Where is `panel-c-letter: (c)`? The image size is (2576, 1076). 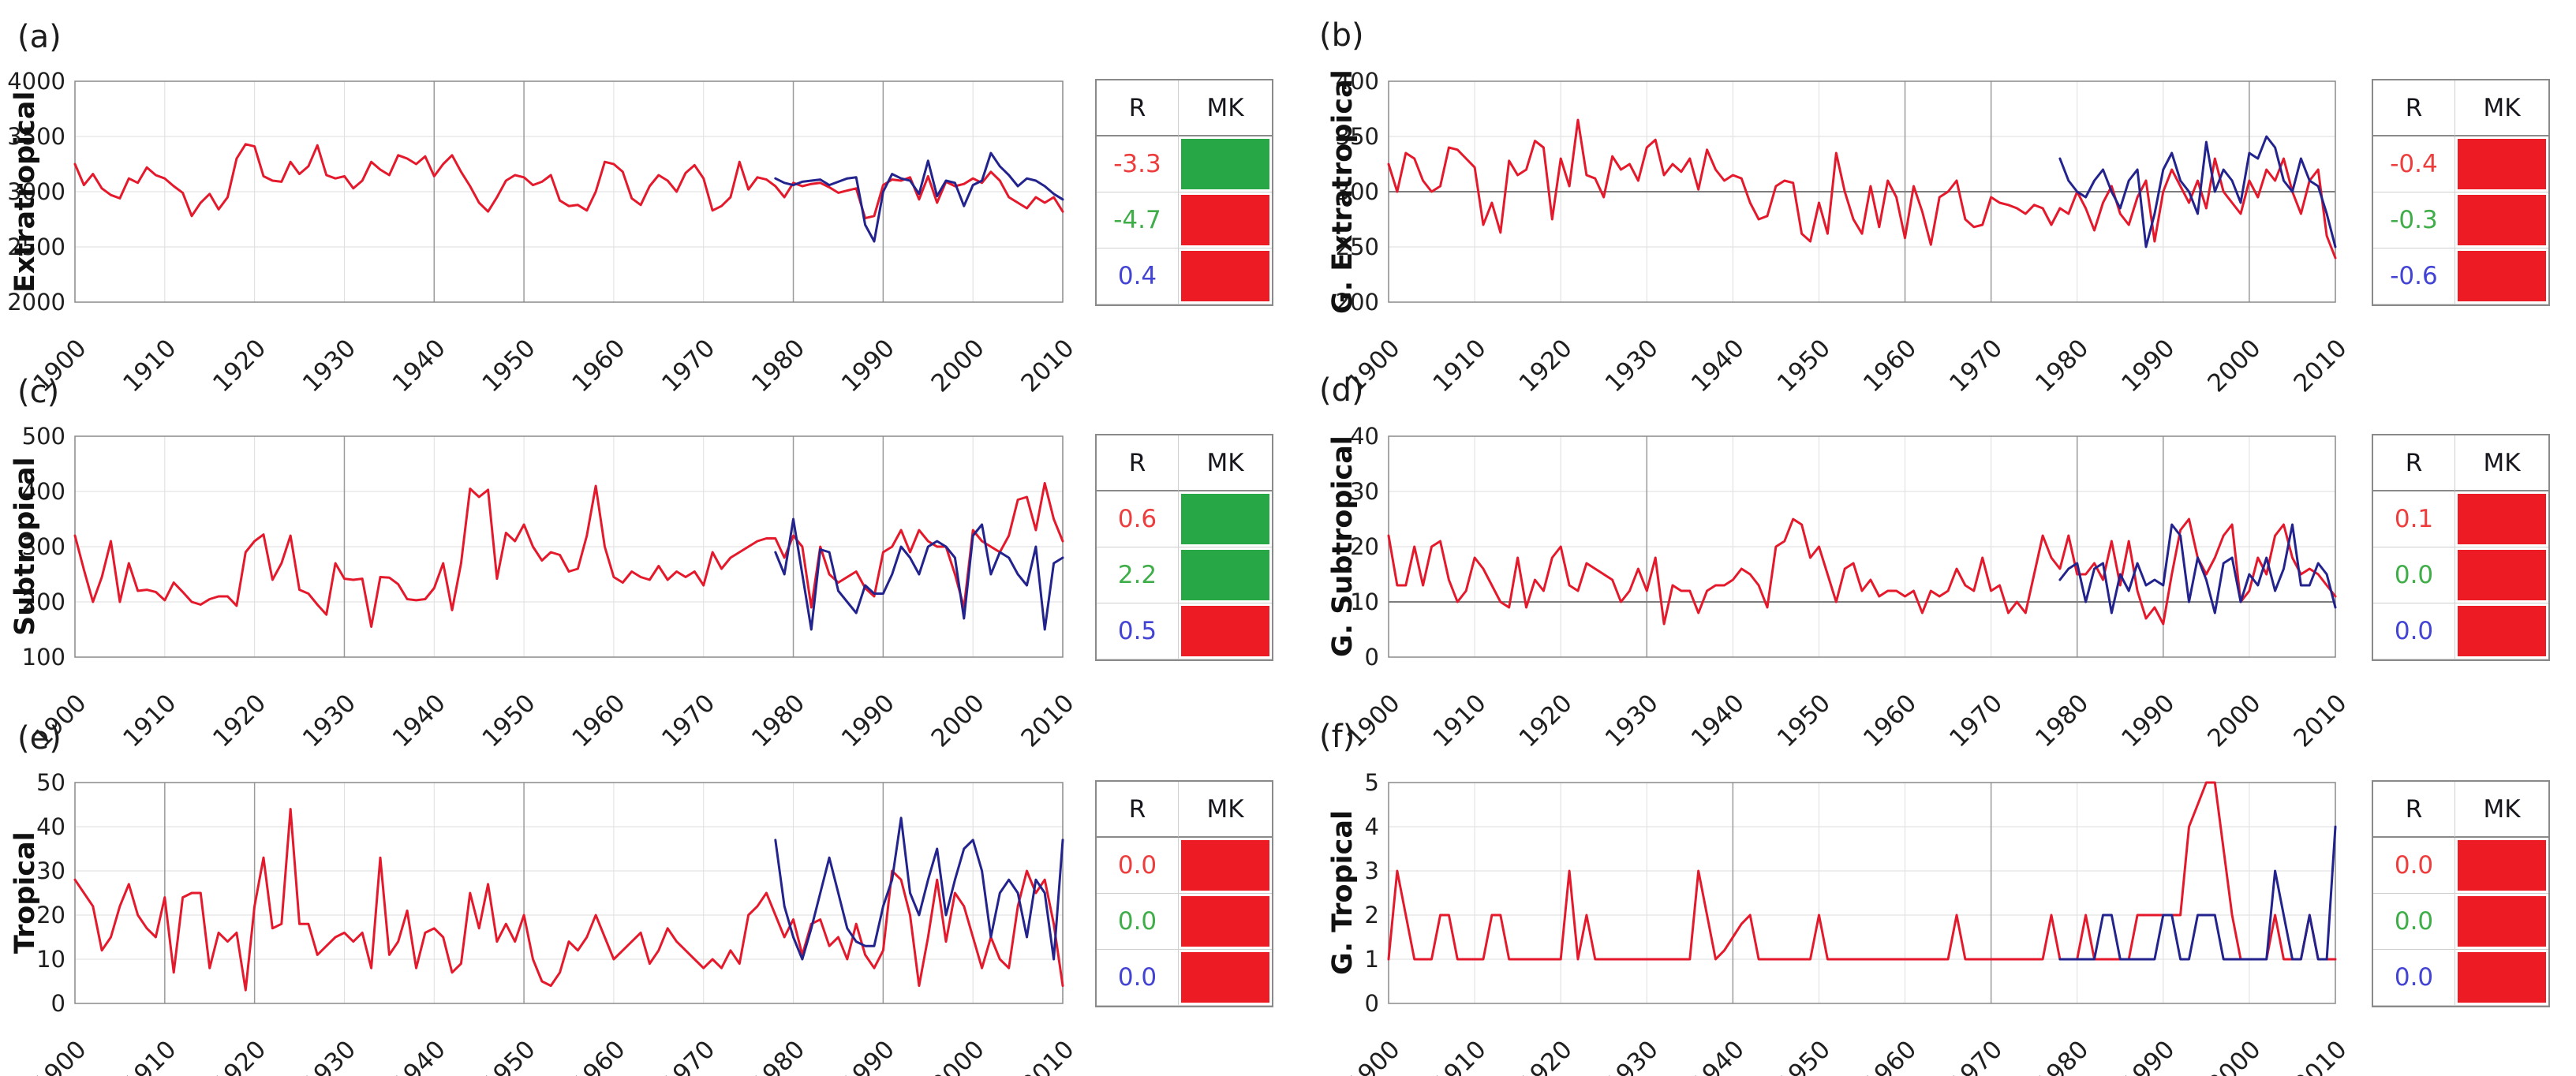 panel-c-letter: (c) is located at coordinates (38, 392).